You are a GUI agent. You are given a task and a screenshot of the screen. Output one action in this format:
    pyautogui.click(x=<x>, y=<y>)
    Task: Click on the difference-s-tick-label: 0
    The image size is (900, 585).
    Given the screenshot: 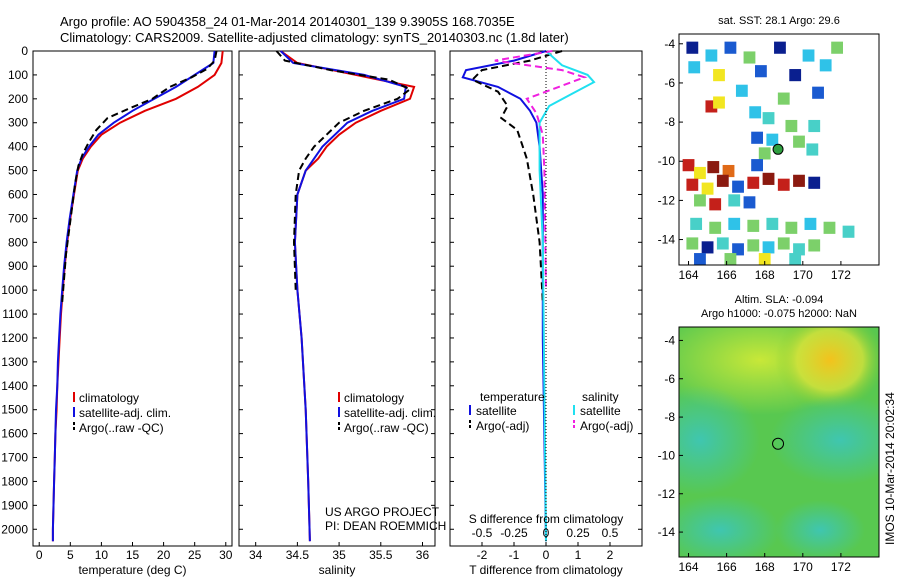 What is the action you would take?
    pyautogui.click(x=546, y=533)
    